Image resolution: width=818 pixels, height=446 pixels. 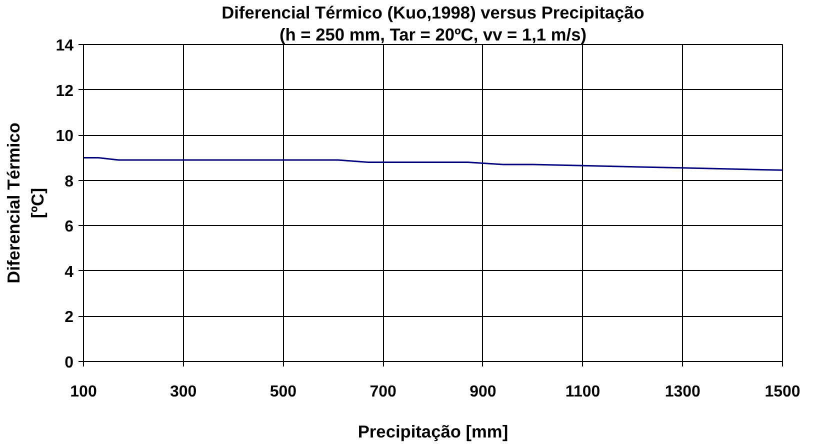 What do you see at coordinates (483, 392) in the screenshot?
I see `x-tick-label: 900` at bounding box center [483, 392].